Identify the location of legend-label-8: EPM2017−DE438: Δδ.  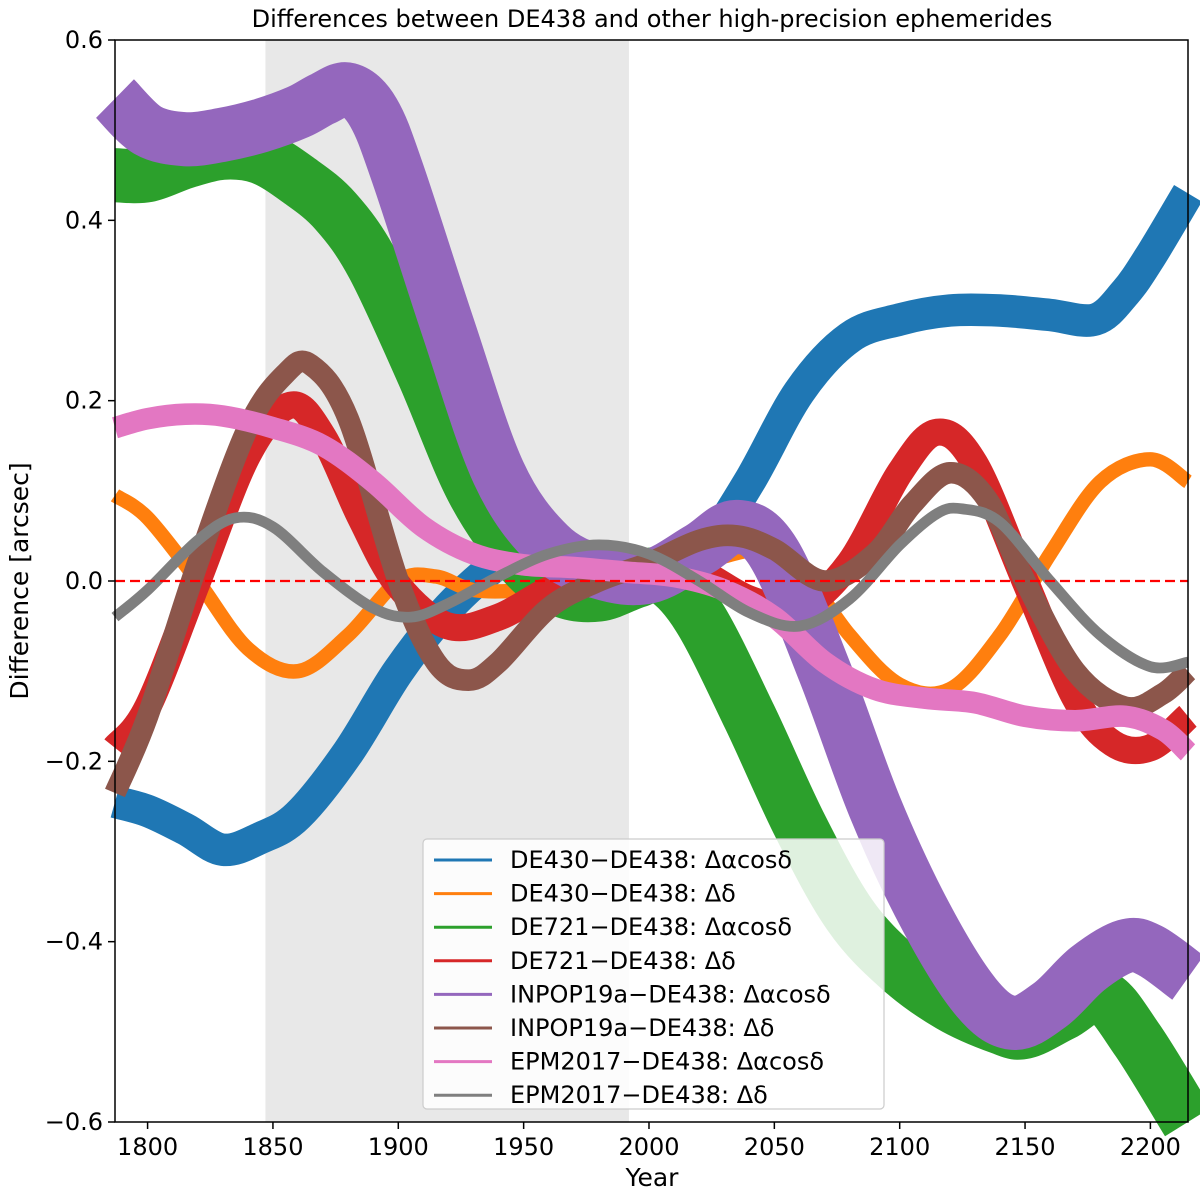
(639, 1095).